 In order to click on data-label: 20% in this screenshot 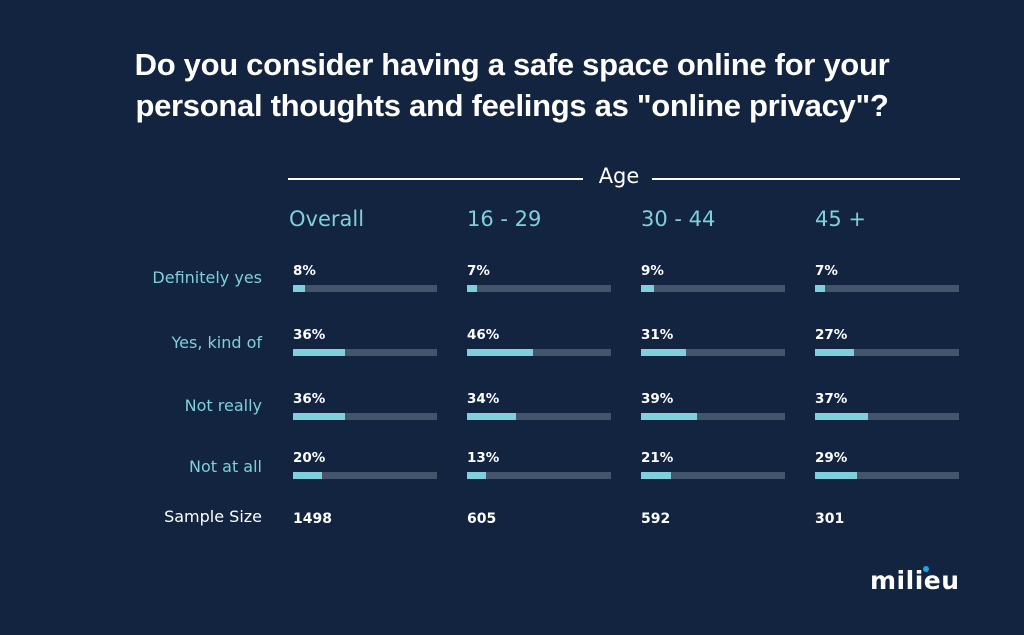, I will do `click(309, 458)`.